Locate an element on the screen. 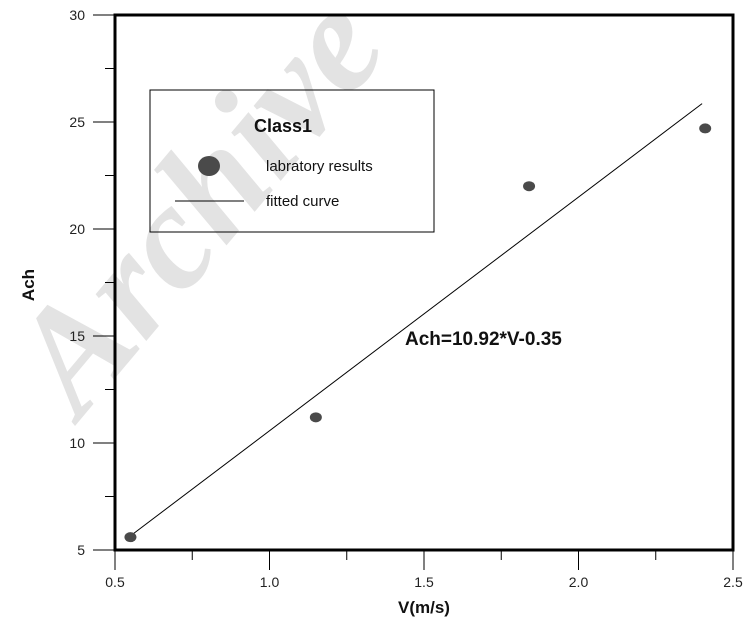 The image size is (747, 623). y-tick-label: 5 is located at coordinates (81, 550).